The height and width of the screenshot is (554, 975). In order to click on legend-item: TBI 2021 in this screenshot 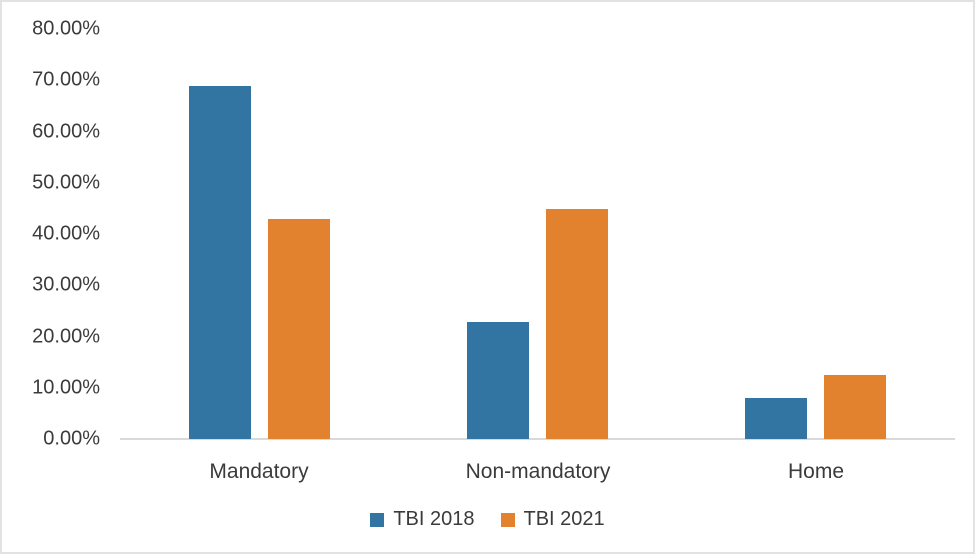, I will do `click(552, 519)`.